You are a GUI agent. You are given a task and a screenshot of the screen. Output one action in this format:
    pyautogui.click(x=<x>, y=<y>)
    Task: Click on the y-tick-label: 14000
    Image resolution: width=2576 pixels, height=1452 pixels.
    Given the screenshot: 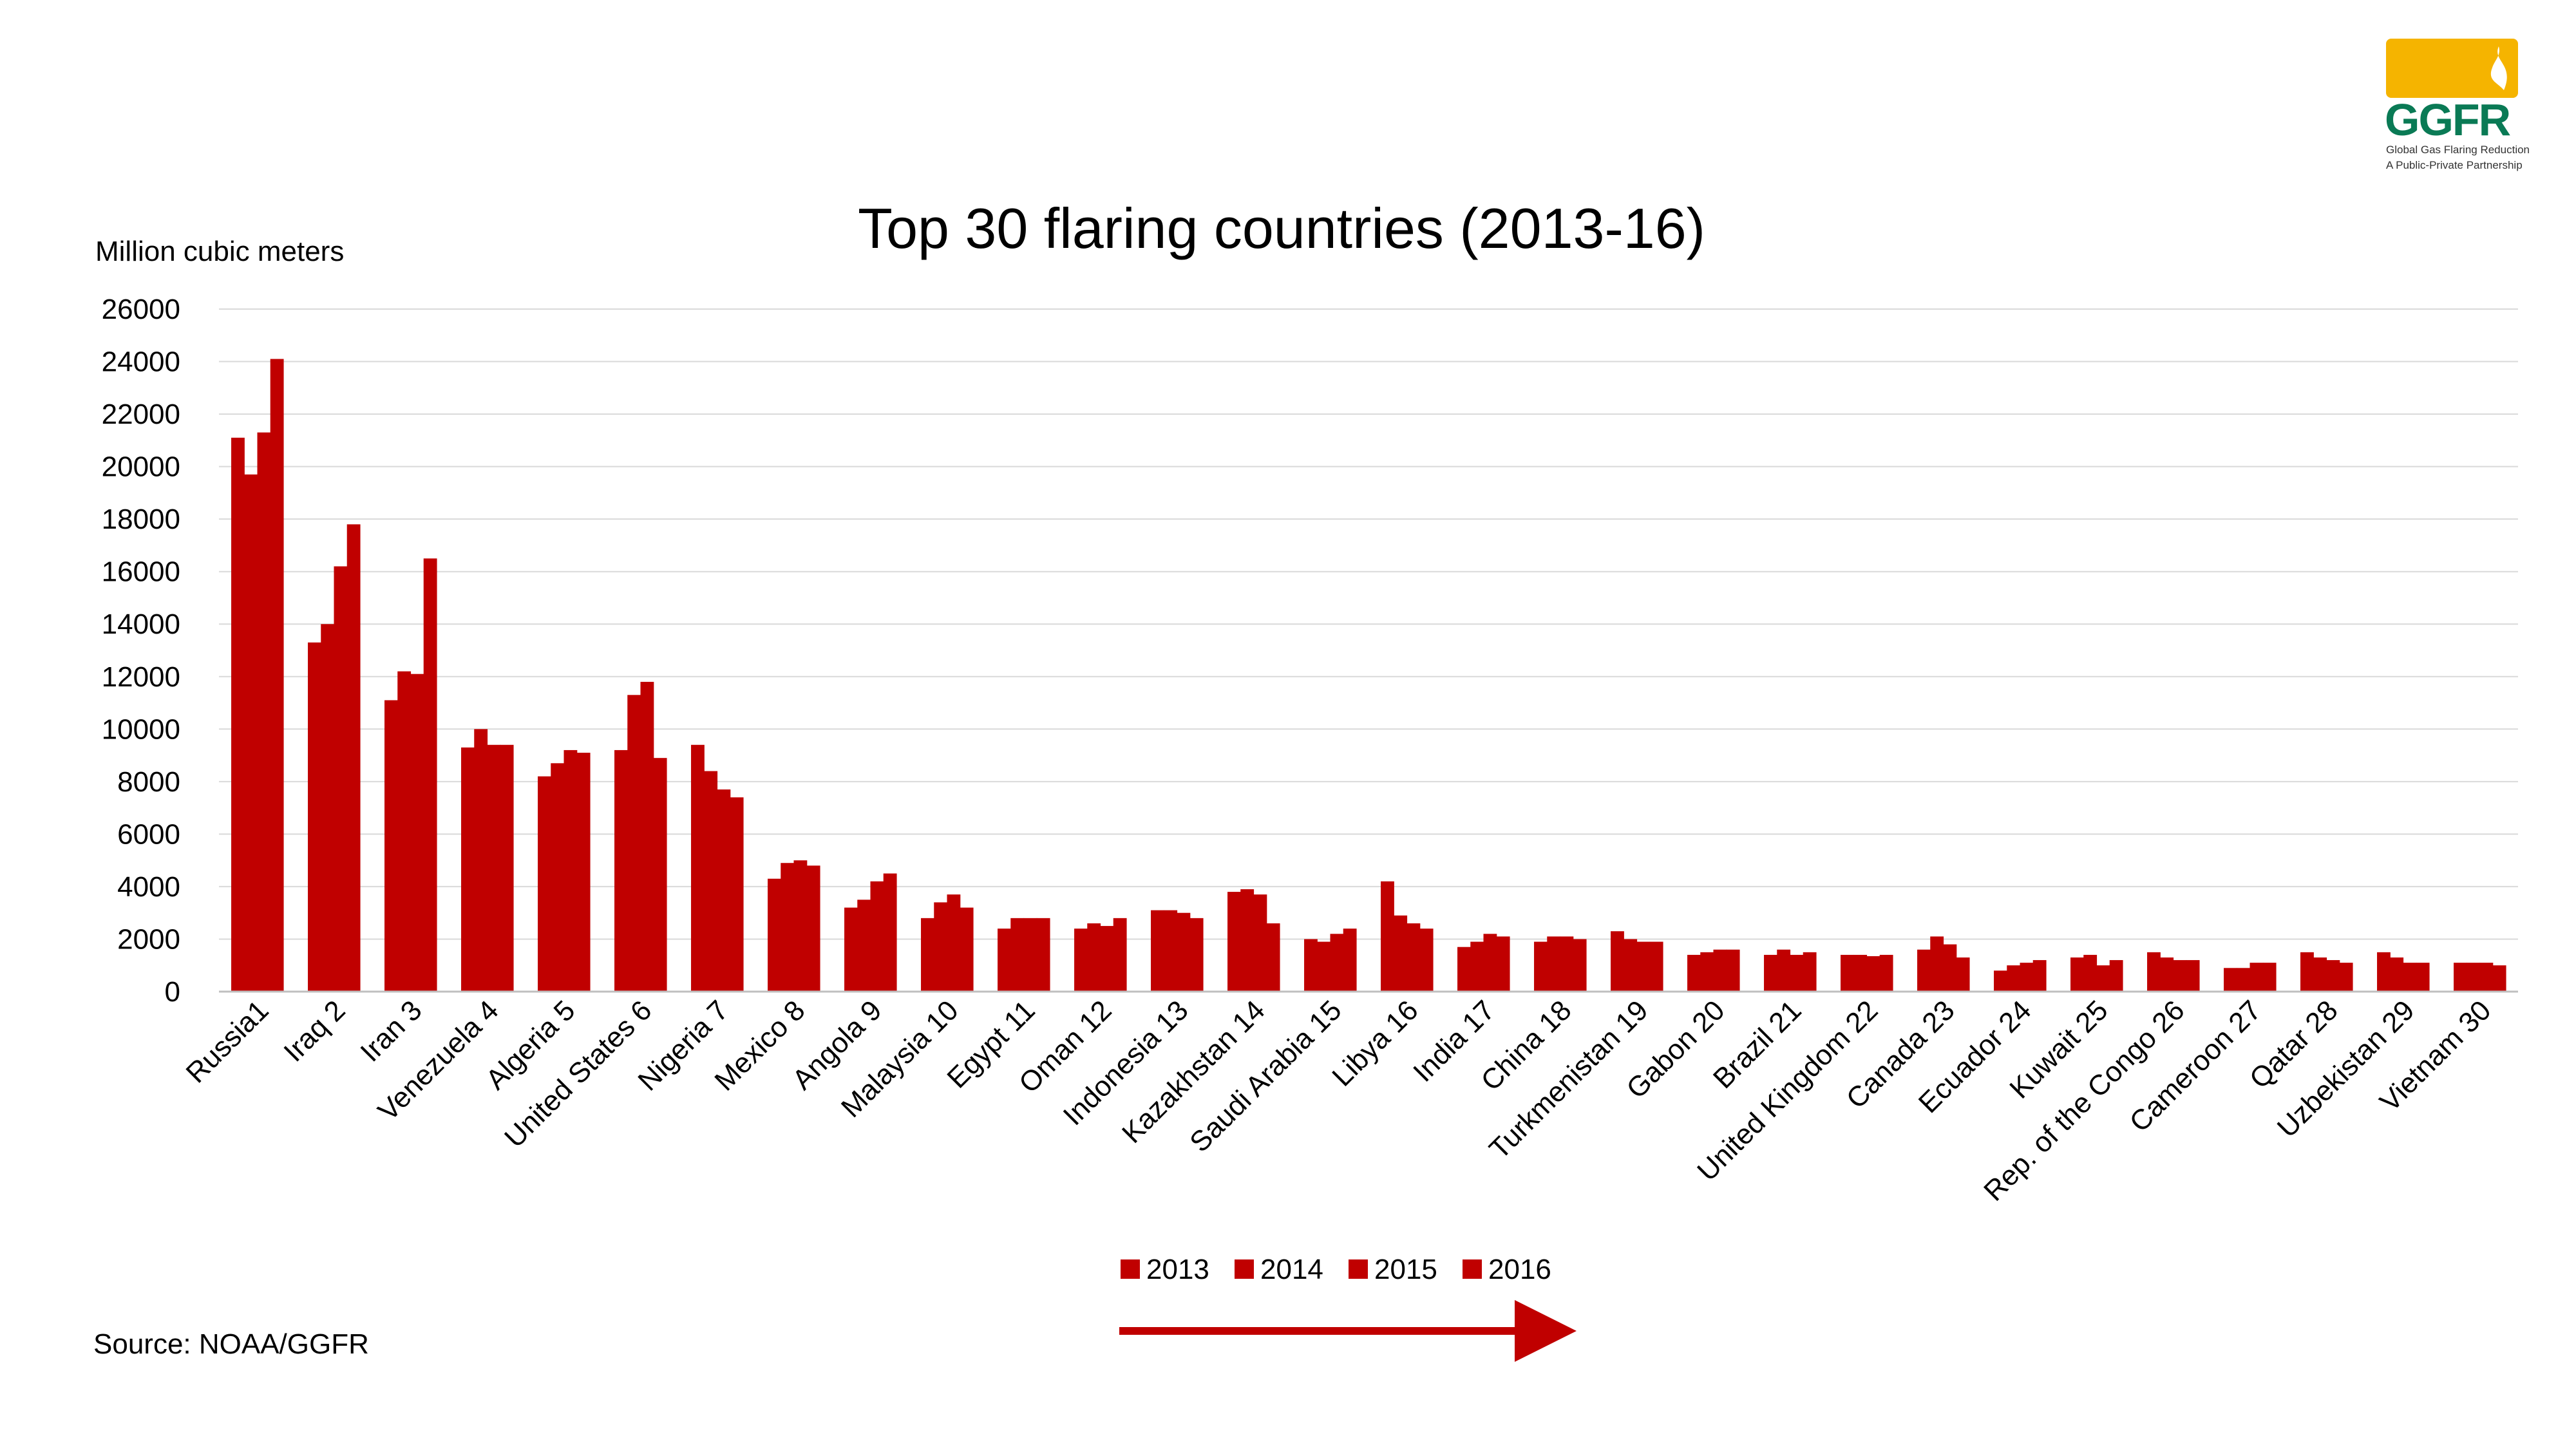 What is the action you would take?
    pyautogui.click(x=141, y=624)
    